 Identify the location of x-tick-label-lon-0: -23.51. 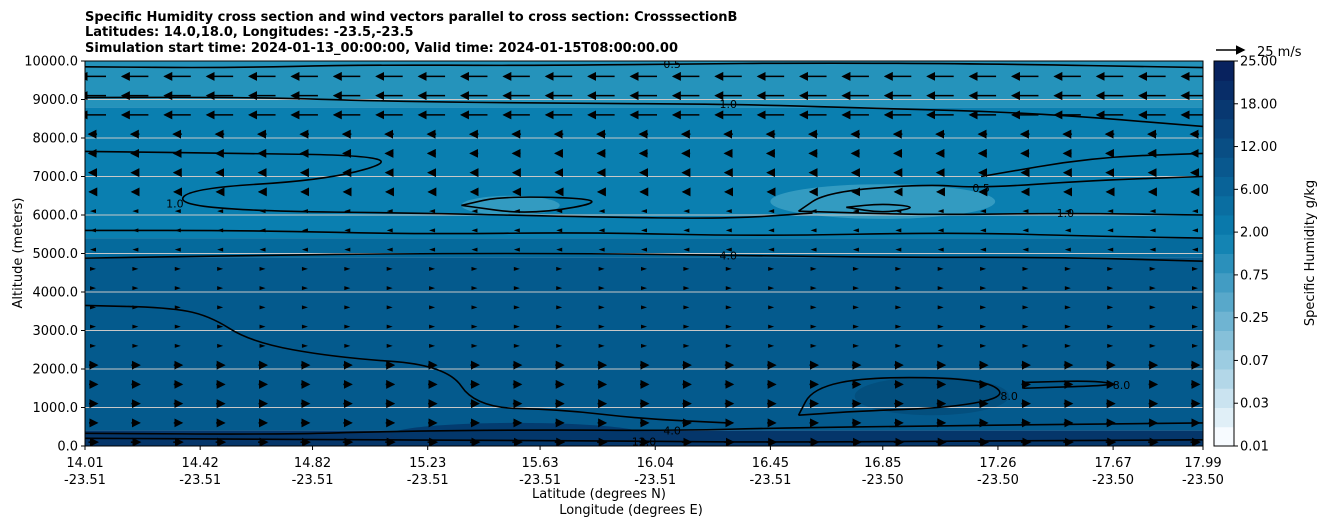
(85, 480).